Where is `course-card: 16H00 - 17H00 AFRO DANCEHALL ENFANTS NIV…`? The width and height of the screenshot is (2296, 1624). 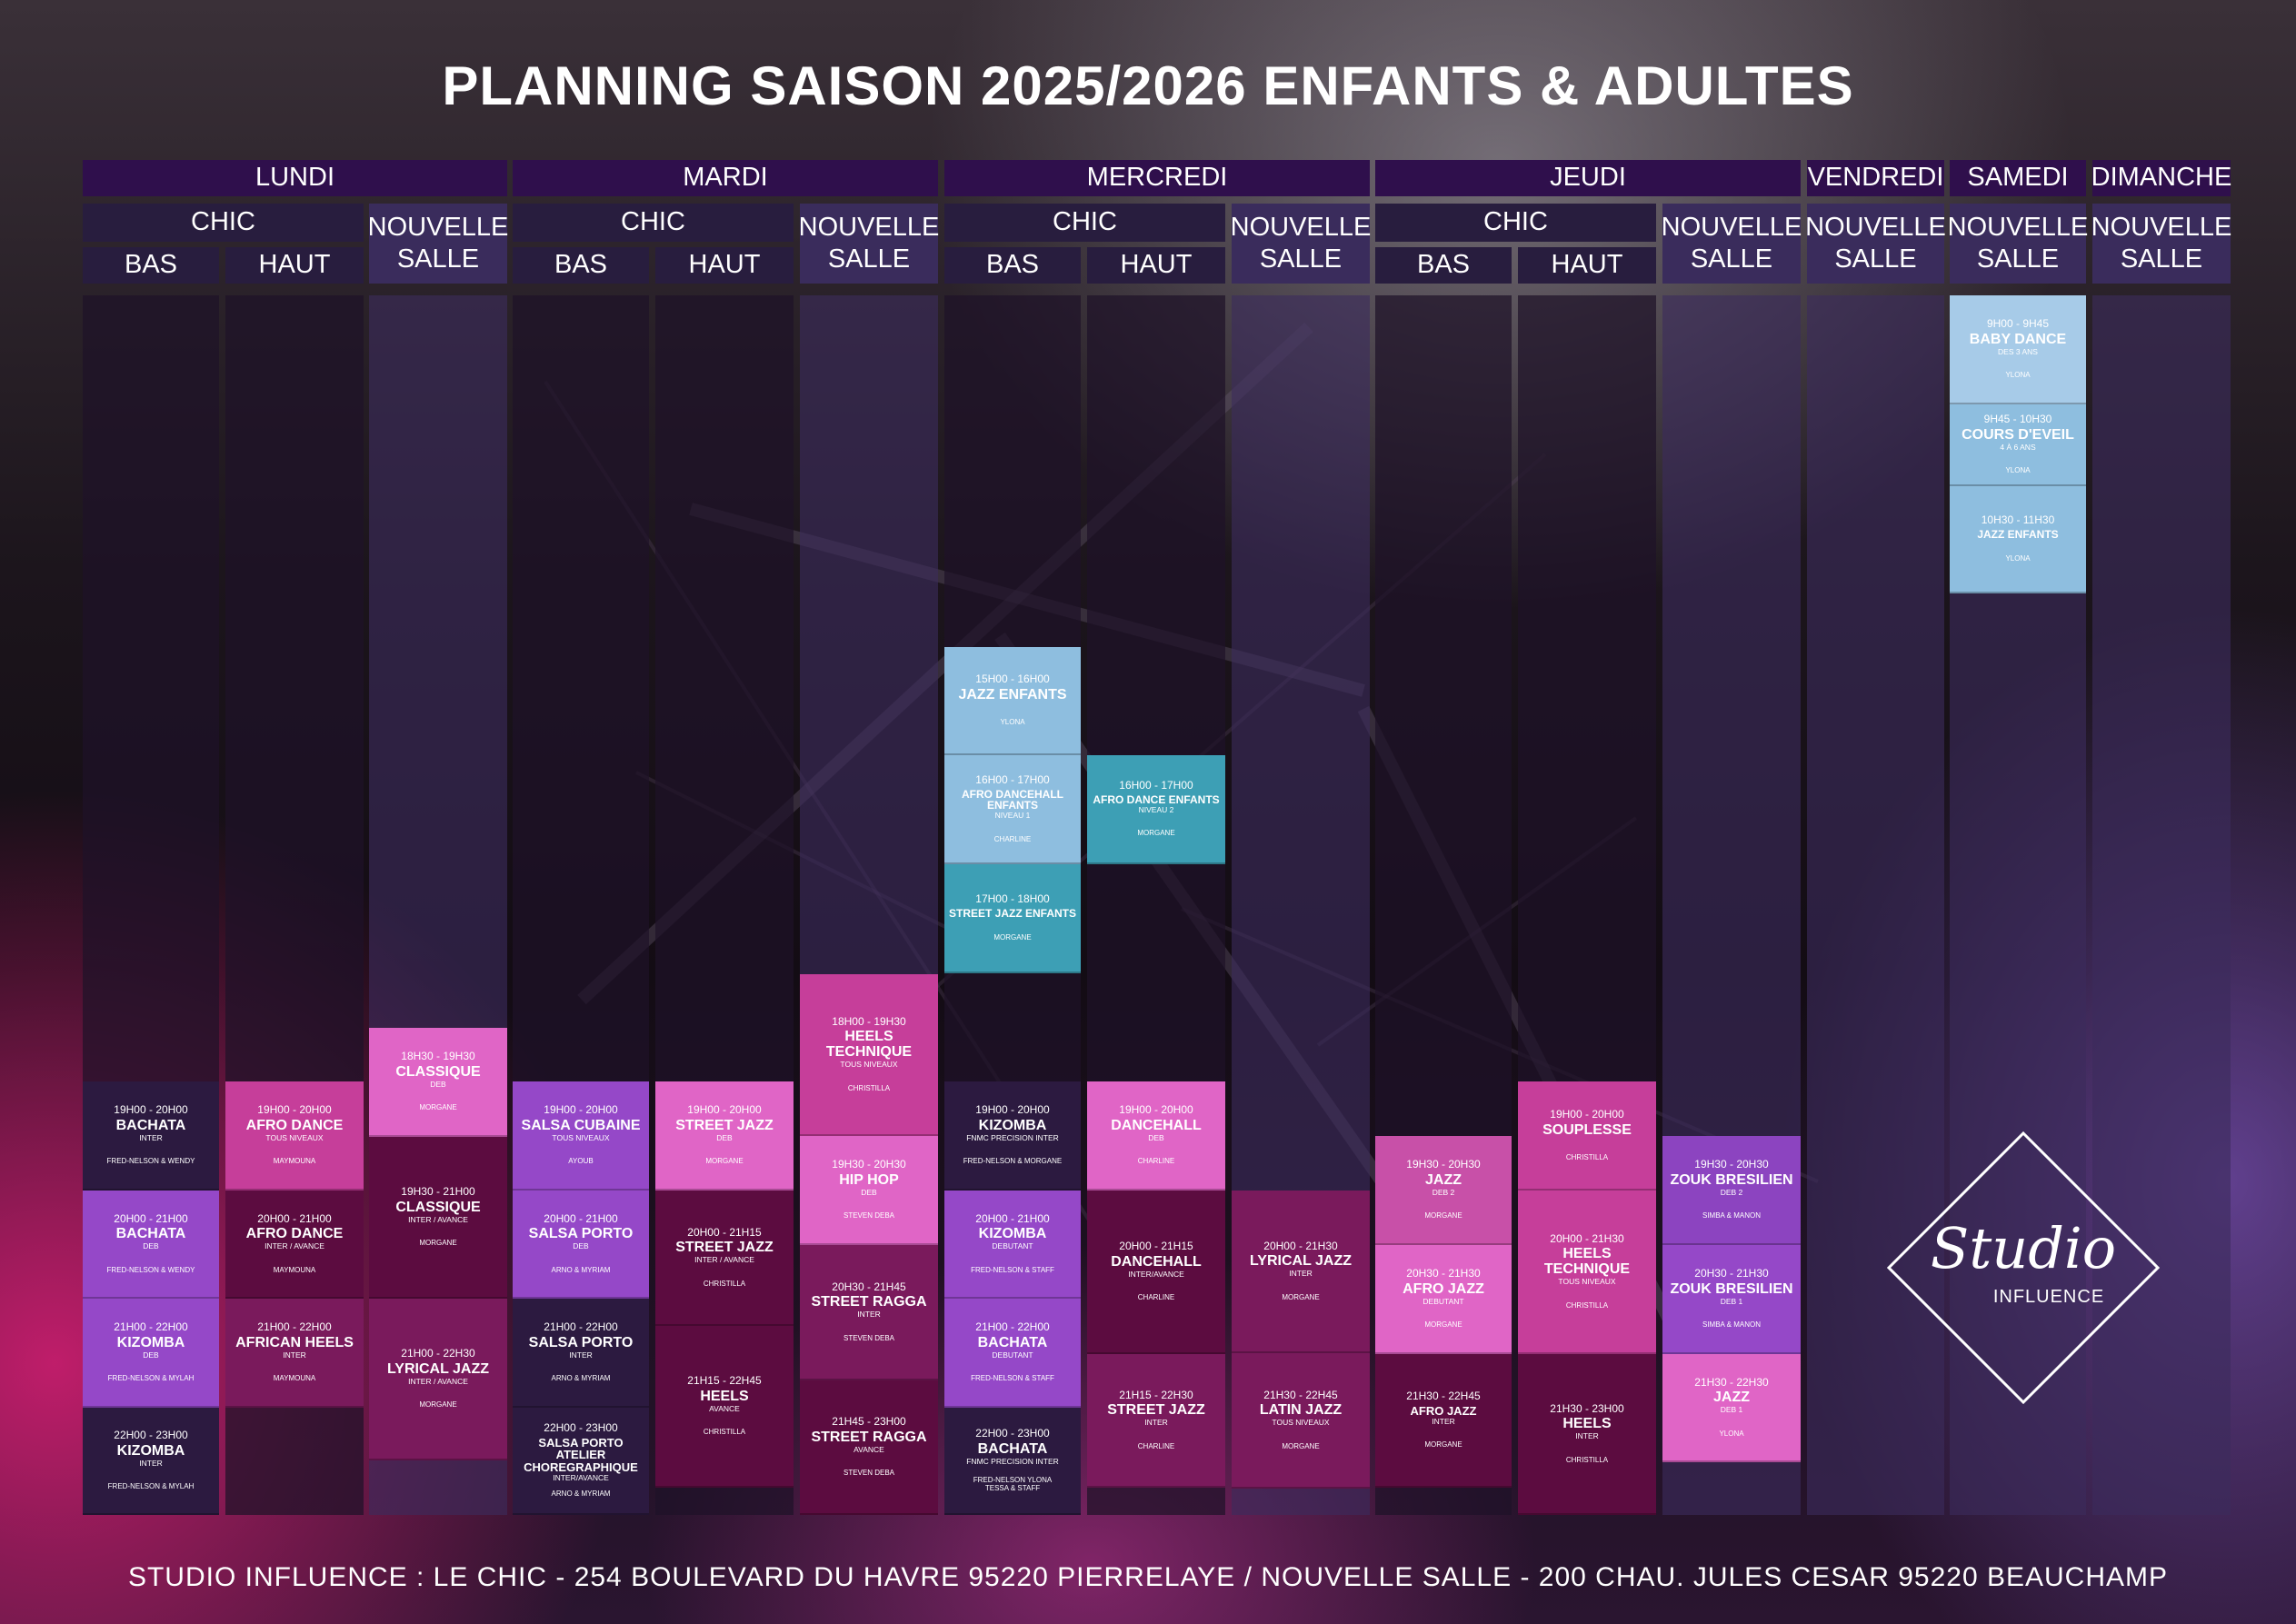 course-card: 16H00 - 17H00 AFRO DANCEHALL ENFANTS NIV… is located at coordinates (1012, 809).